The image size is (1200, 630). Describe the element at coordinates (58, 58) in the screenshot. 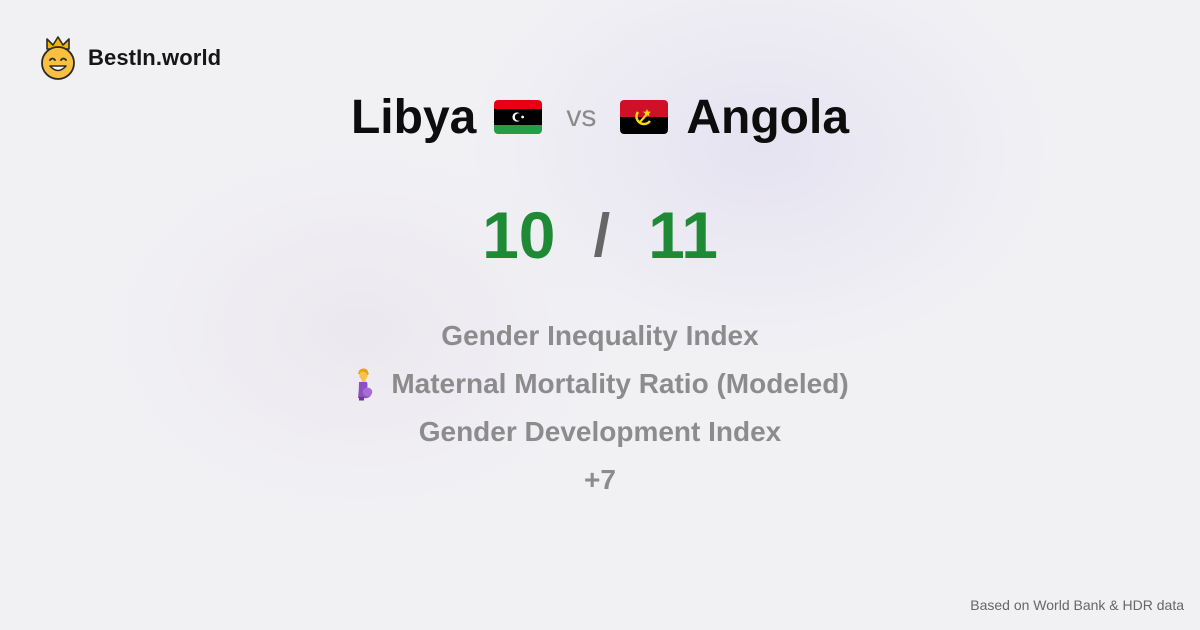

I see `crown-smiley-icon` at that location.